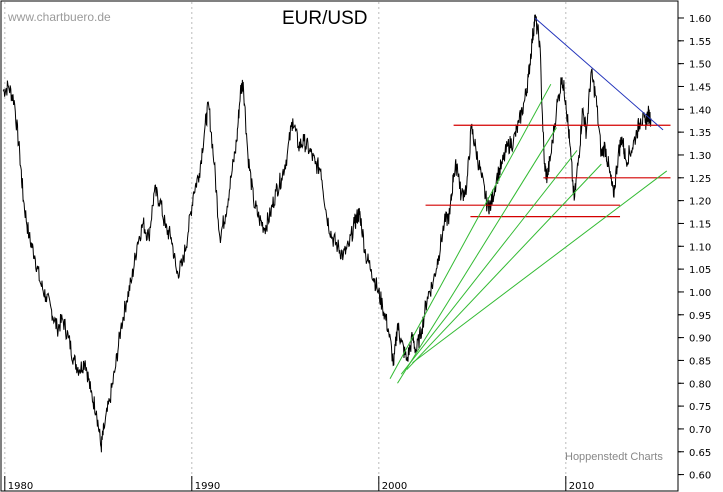 The width and height of the screenshot is (723, 492). I want to click on x-tick-label: 1990, so click(207, 486).